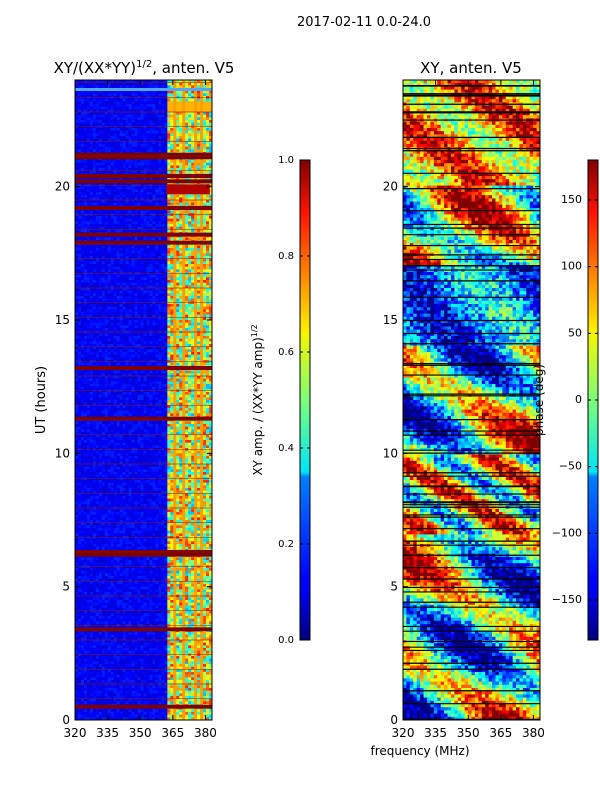 The image size is (600, 800). Describe the element at coordinates (41, 400) in the screenshot. I see `amplitude-y-label: UT (hours)` at that location.